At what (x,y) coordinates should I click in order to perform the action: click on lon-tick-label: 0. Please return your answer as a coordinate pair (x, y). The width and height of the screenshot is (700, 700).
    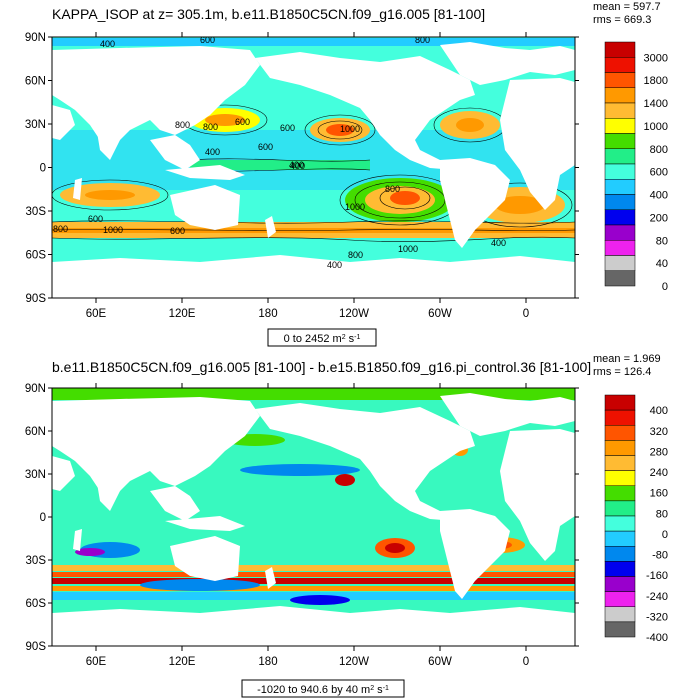
    Looking at the image, I should click on (526, 662).